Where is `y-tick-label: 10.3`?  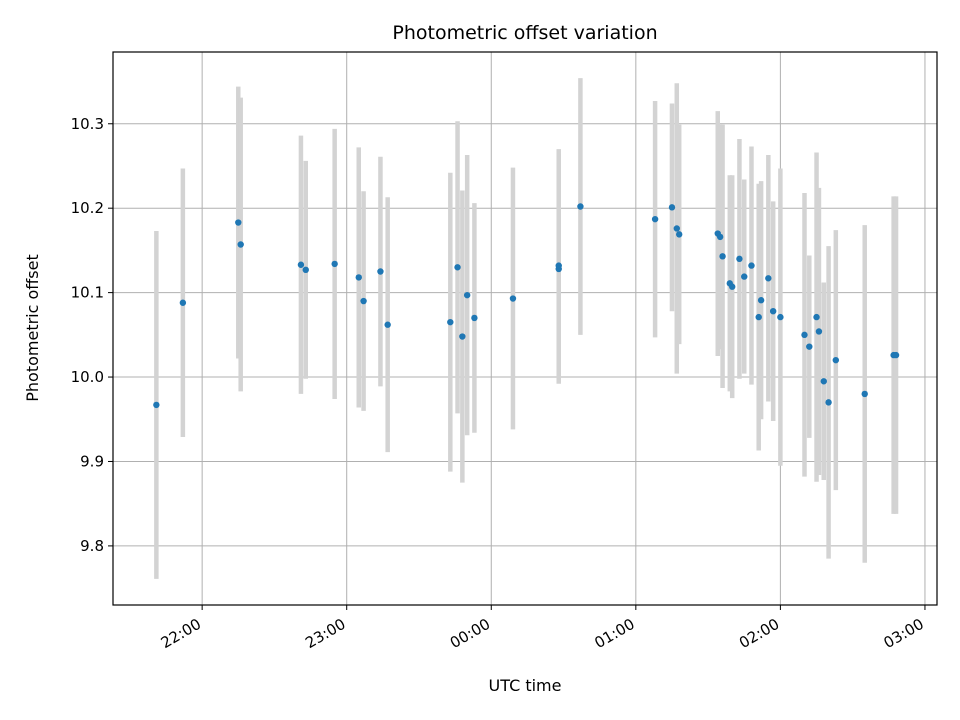 y-tick-label: 10.3 is located at coordinates (87, 124).